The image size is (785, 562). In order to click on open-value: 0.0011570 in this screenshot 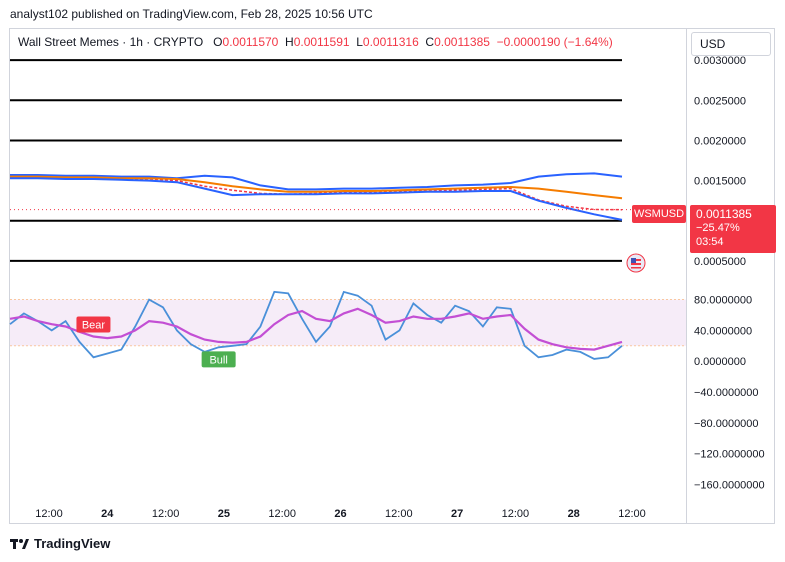, I will do `click(250, 42)`.